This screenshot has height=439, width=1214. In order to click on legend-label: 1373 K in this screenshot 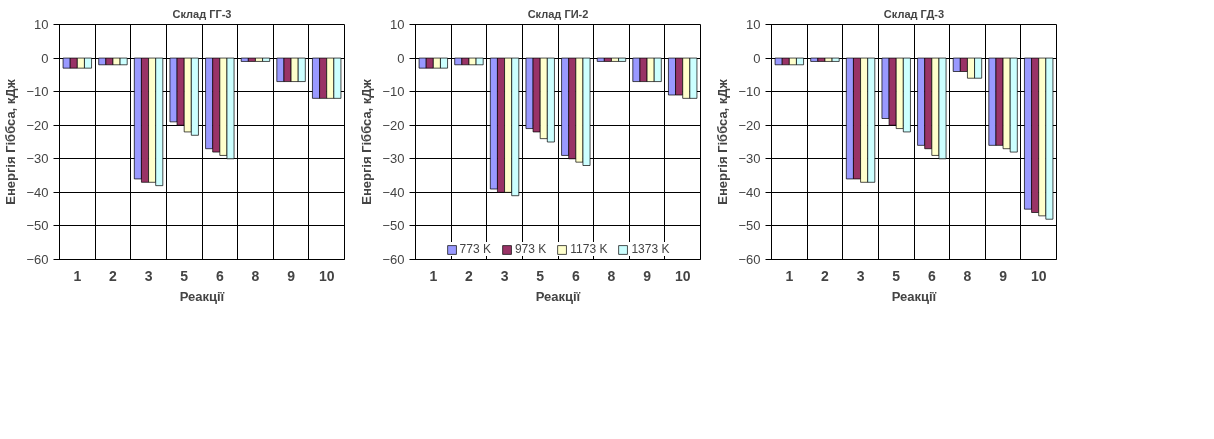, I will do `click(650, 249)`.